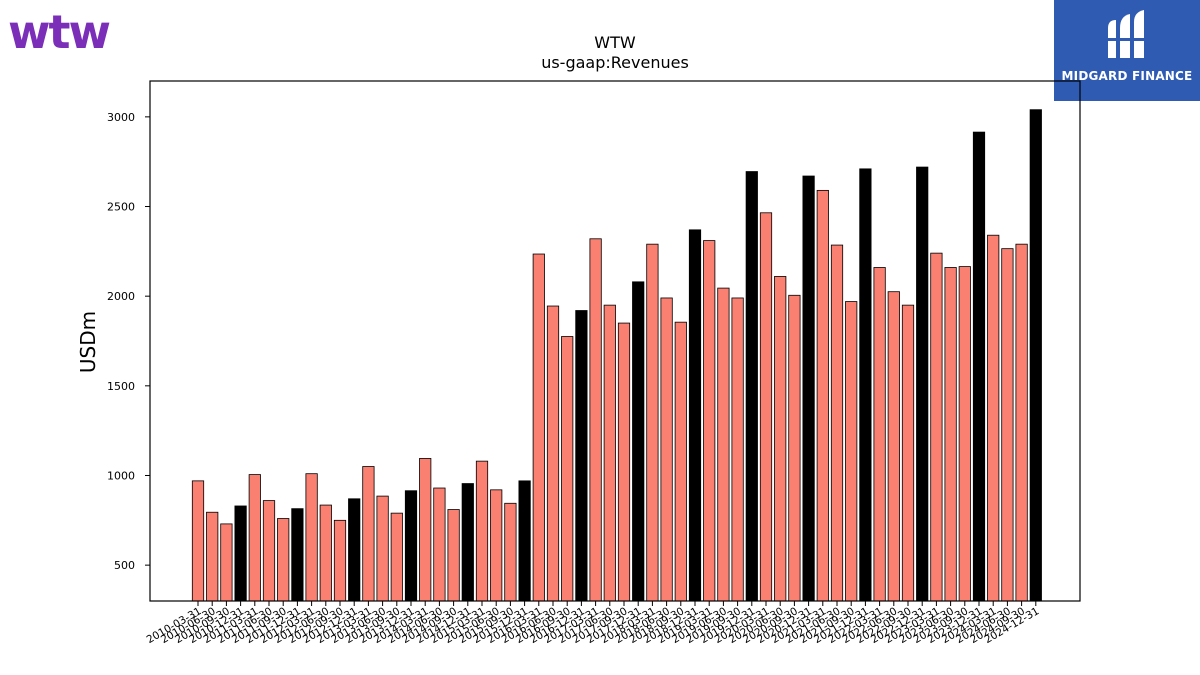 This screenshot has height=675, width=1200. I want to click on chart-title: WTW, so click(615, 42).